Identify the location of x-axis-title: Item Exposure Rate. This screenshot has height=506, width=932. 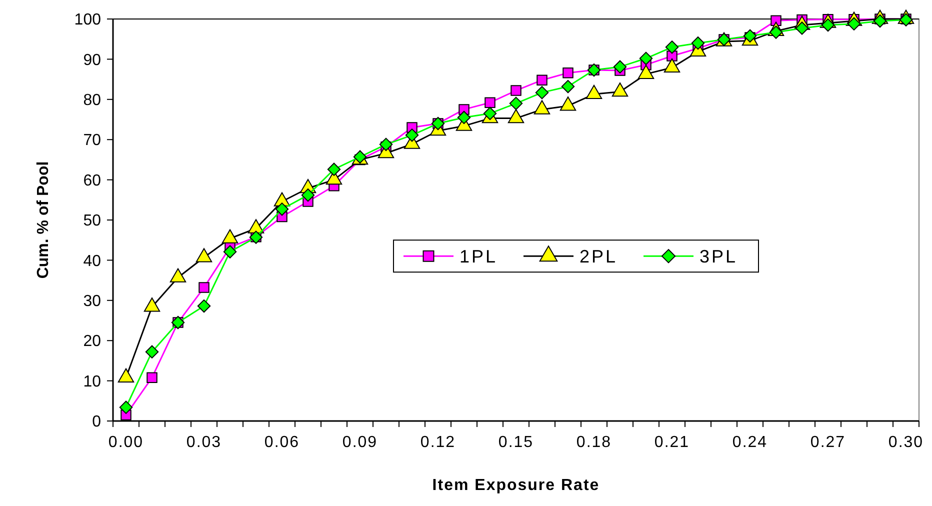
(516, 485).